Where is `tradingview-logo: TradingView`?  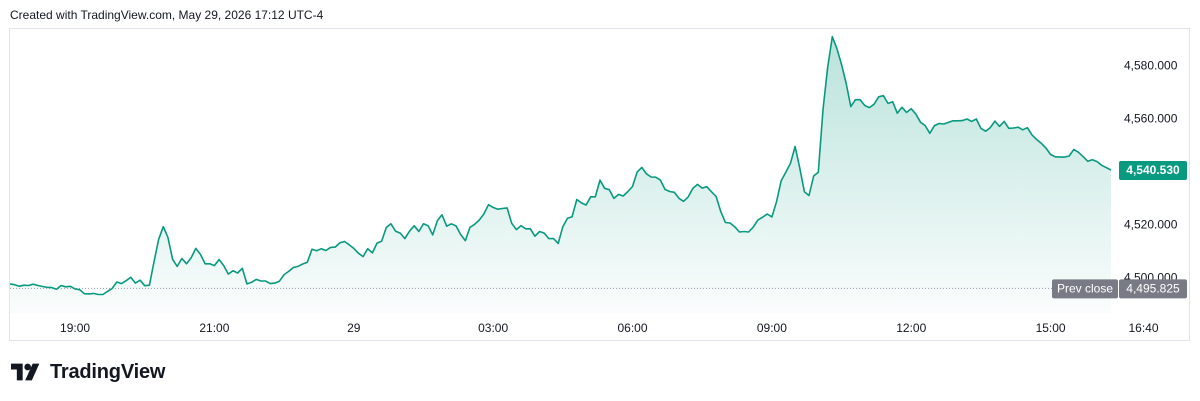 tradingview-logo: TradingView is located at coordinates (87, 372).